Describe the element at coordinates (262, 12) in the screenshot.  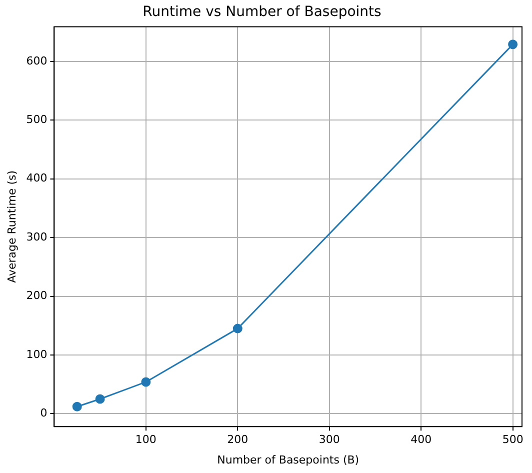
I see `chart-title: Runtime vs Number of Basepoints` at that location.